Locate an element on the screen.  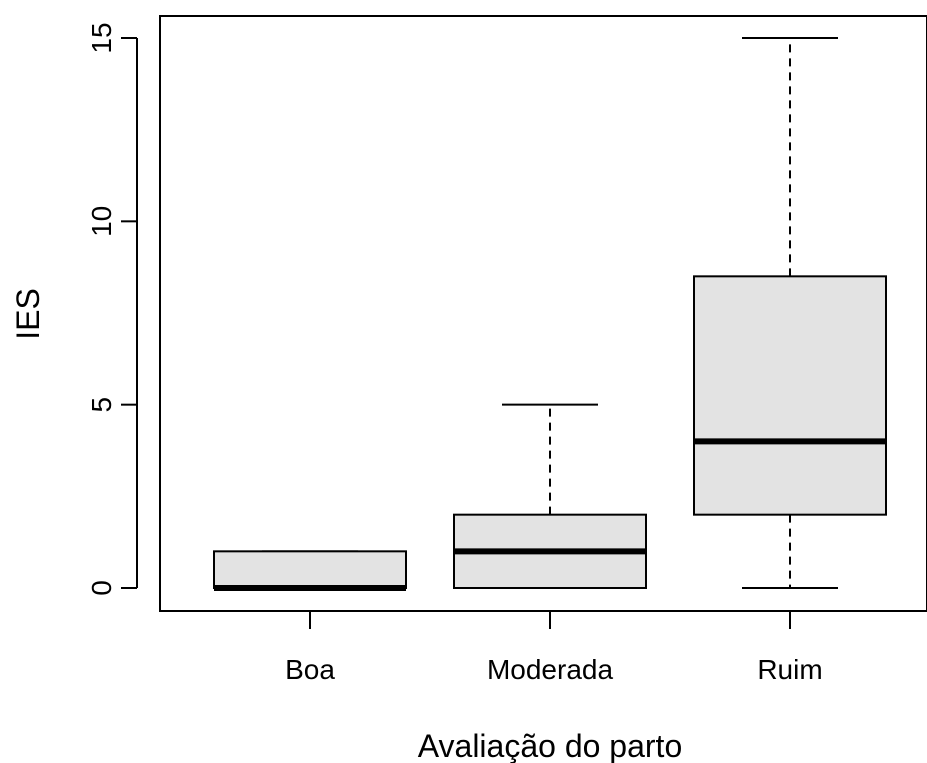
x-axis-label: Avaliação do parto is located at coordinates (550, 745).